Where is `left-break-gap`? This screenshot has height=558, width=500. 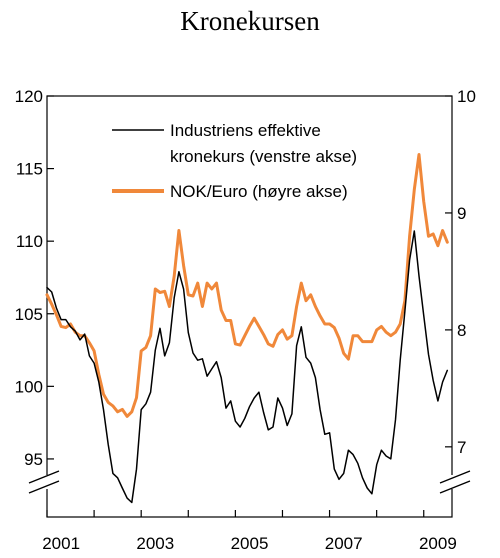 left-break-gap is located at coordinates (48, 482).